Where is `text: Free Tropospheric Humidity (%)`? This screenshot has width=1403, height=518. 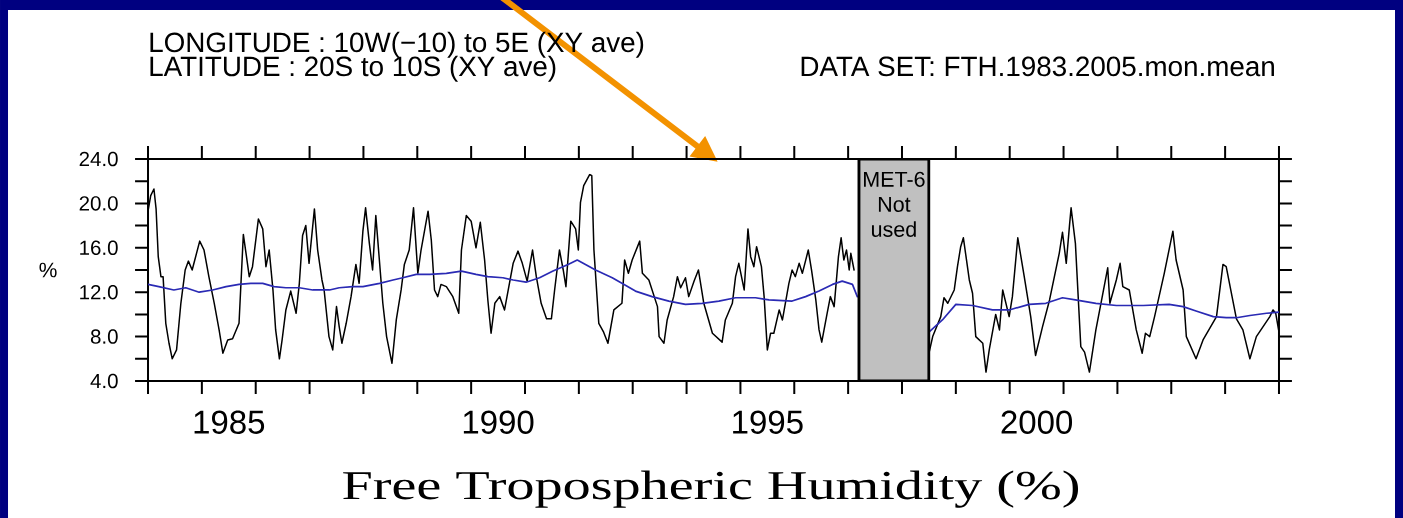
text: Free Tropospheric Humidity (%) is located at coordinates (711, 489).